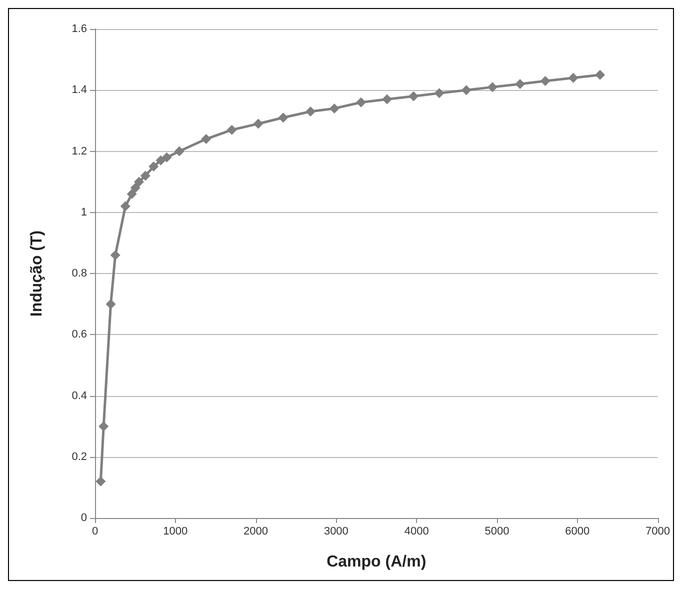 This screenshot has height=589, width=682. What do you see at coordinates (79, 29) in the screenshot?
I see `y-tick-label: 1.6` at bounding box center [79, 29].